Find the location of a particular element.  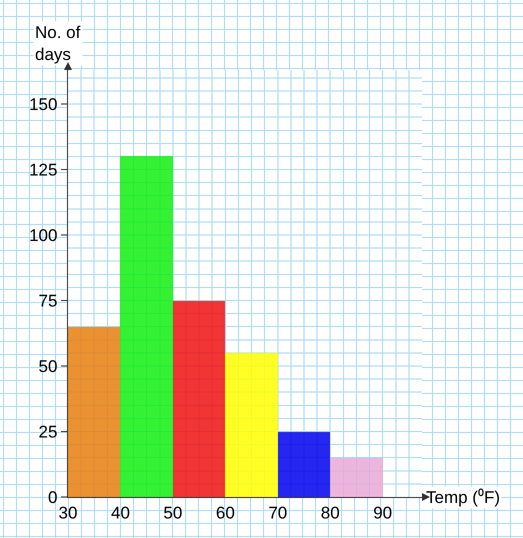

x-tick-label: 40 is located at coordinates (120, 513).